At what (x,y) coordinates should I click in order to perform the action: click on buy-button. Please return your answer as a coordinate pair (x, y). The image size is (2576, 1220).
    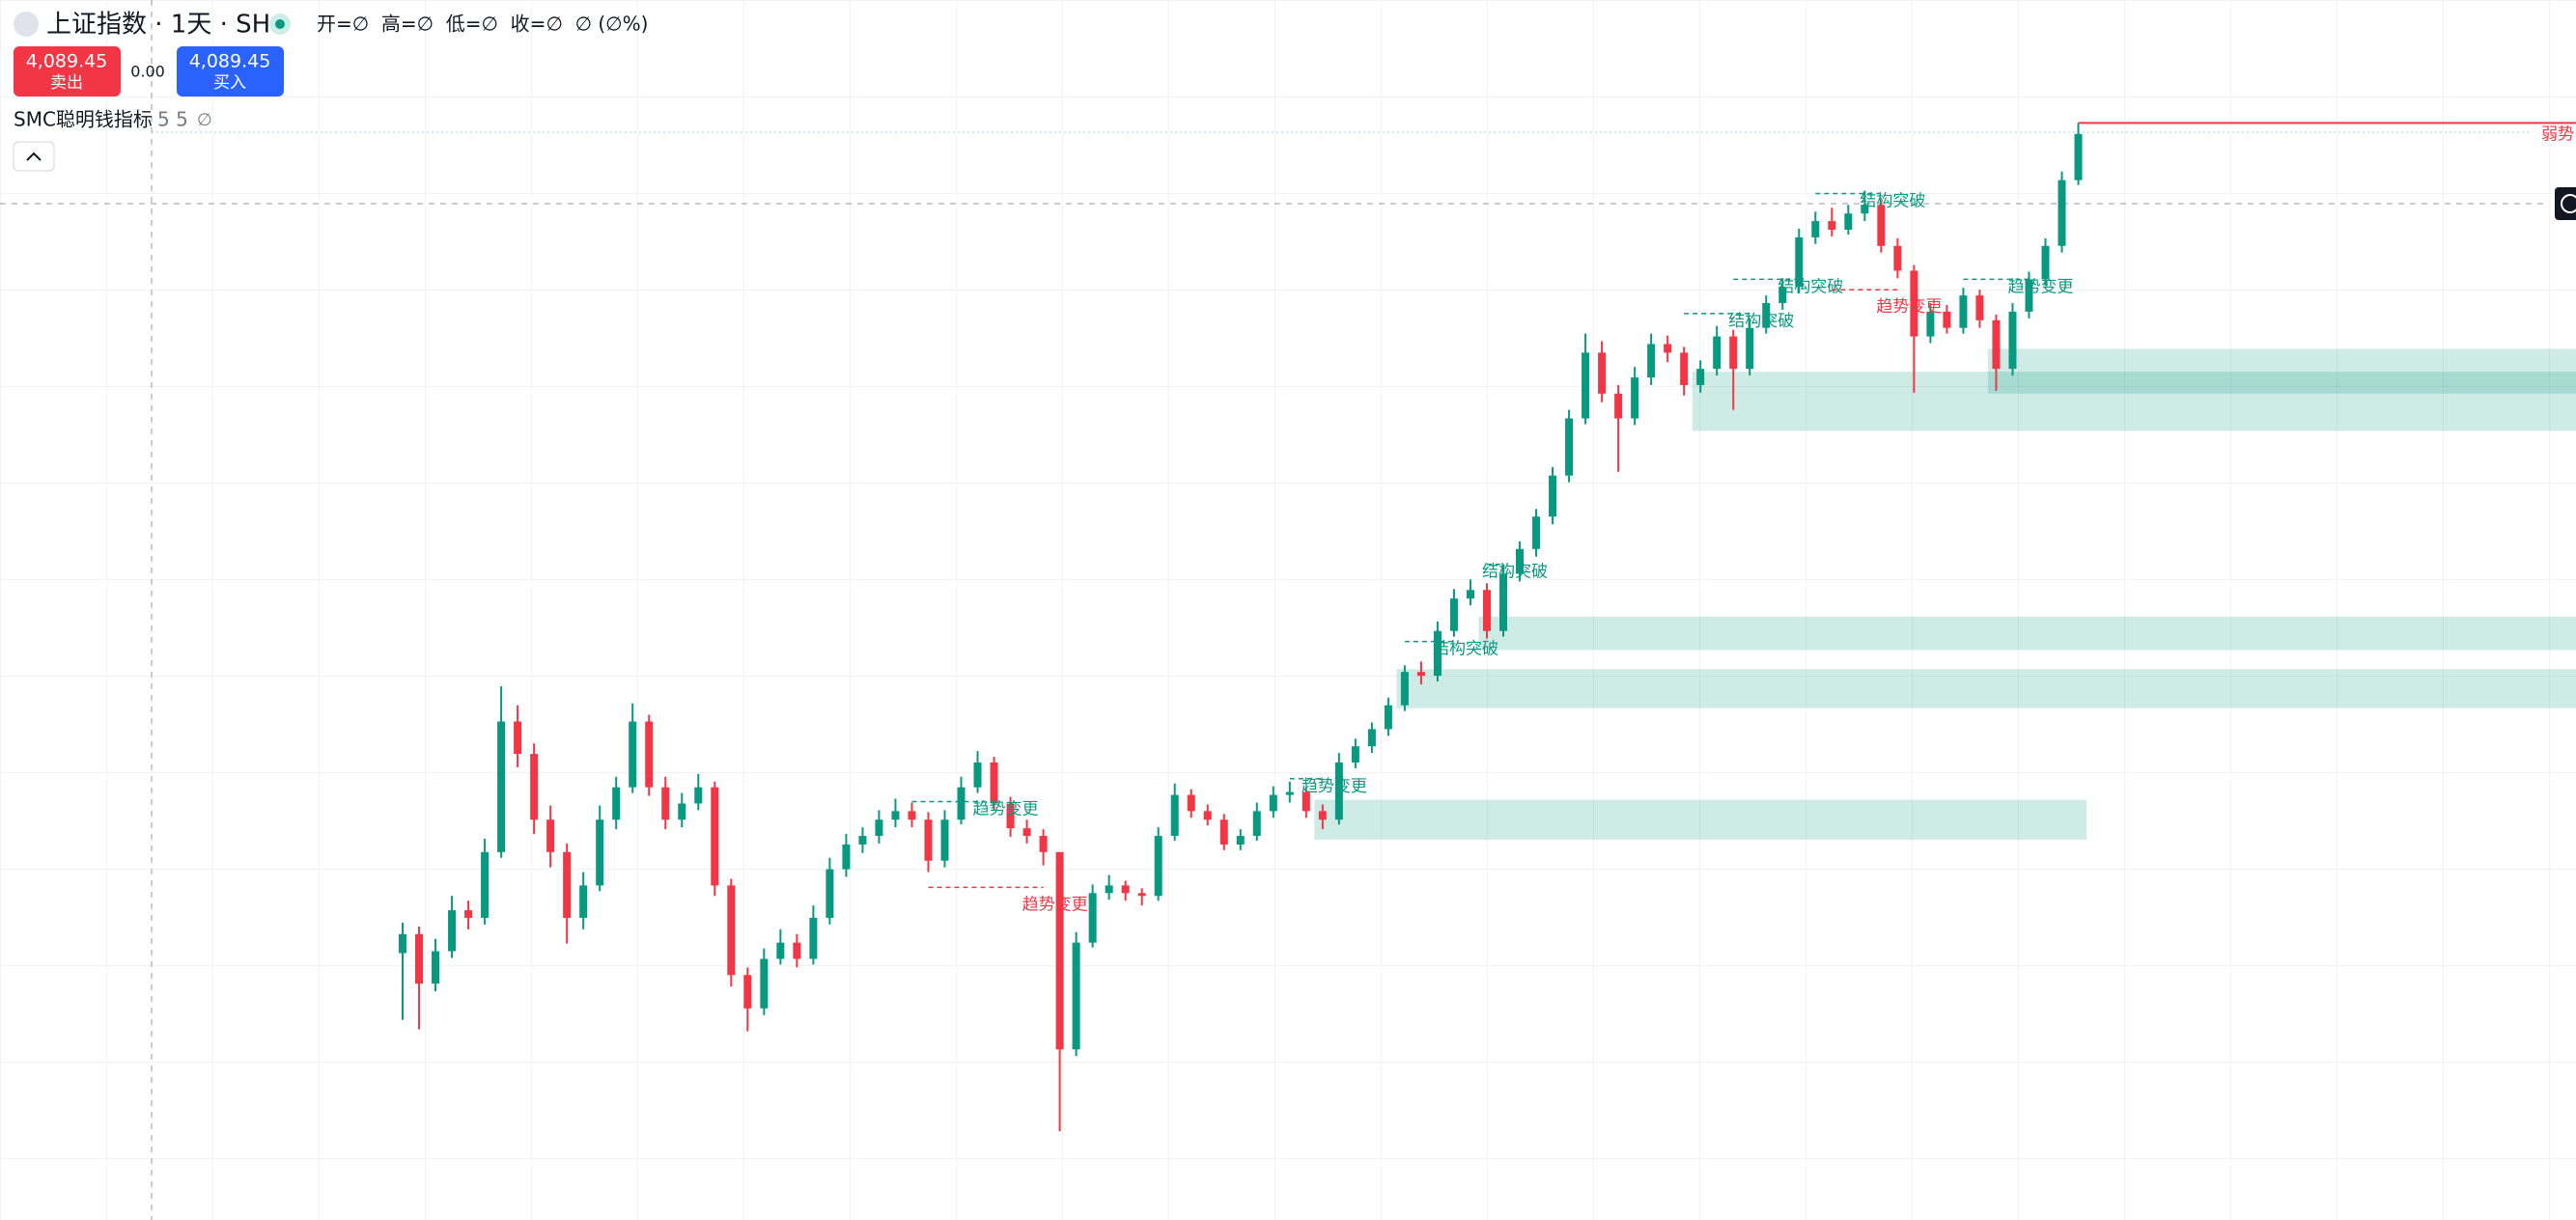
    Looking at the image, I should click on (231, 71).